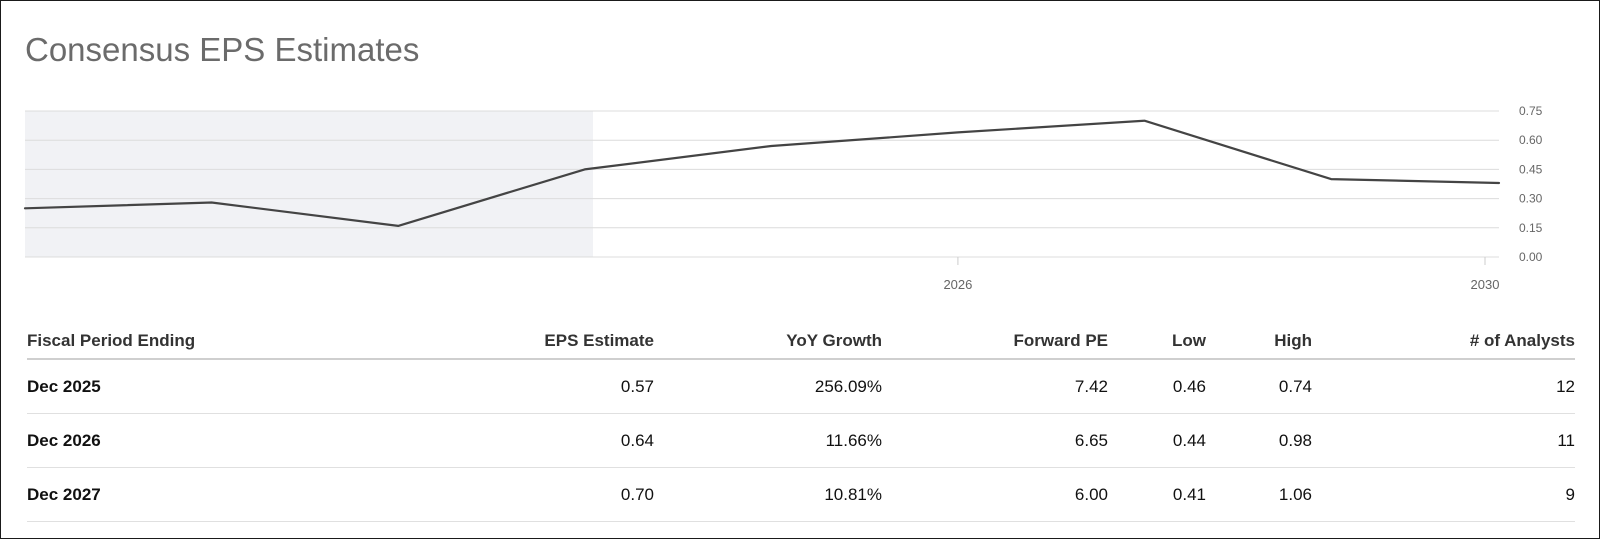  I want to click on cell-eps: 0.57, so click(490, 386).